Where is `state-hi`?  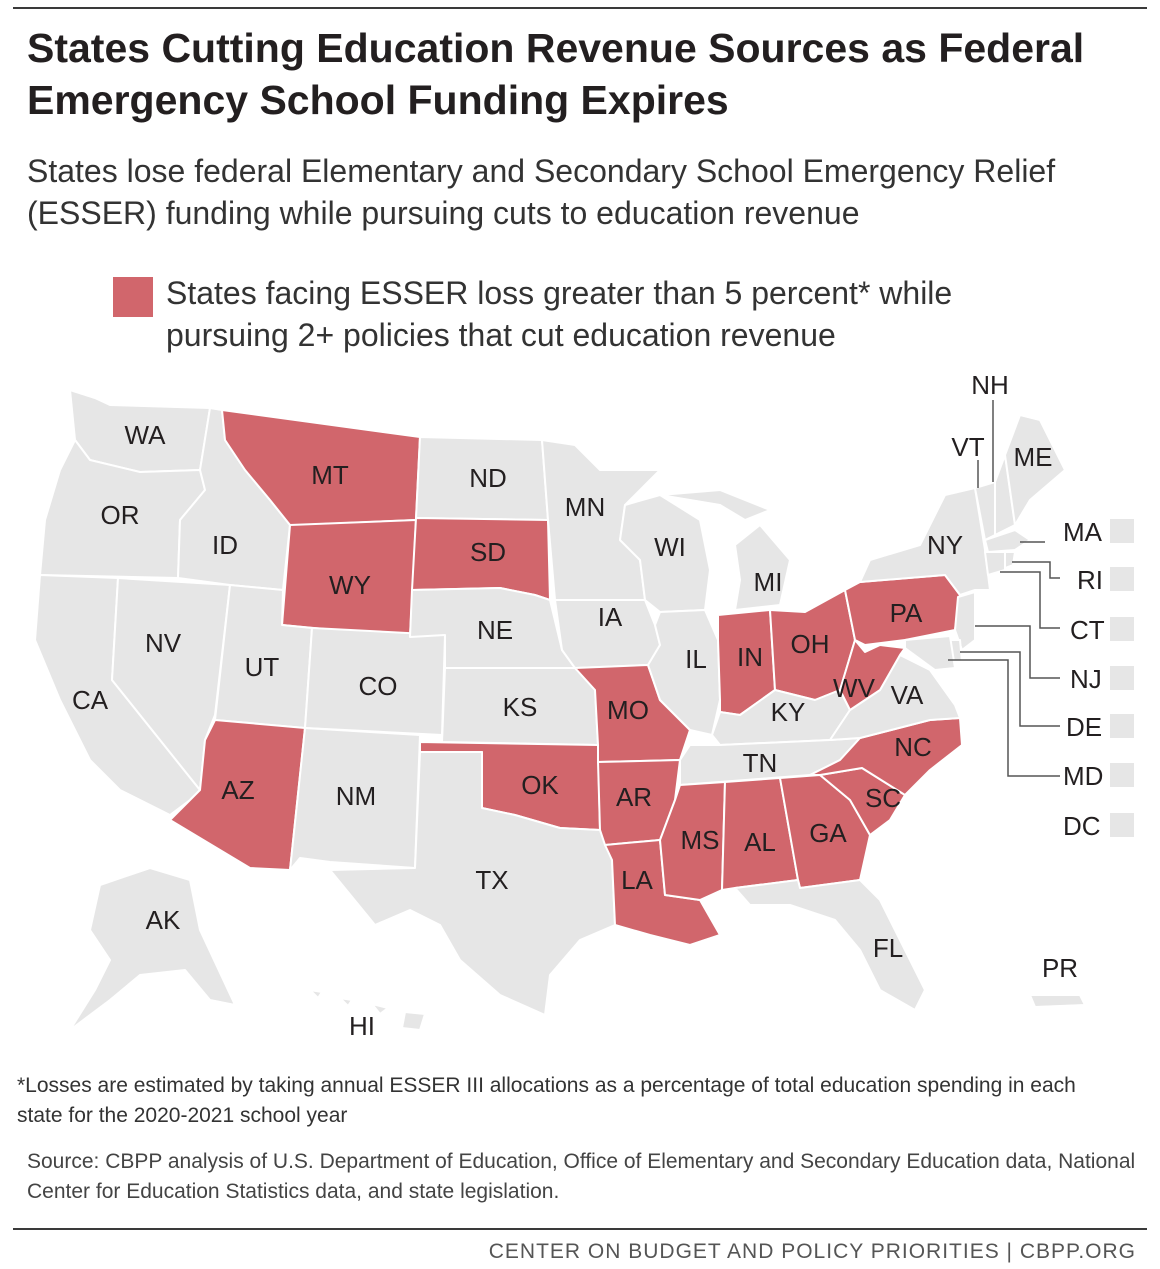 state-hi is located at coordinates (367, 1010).